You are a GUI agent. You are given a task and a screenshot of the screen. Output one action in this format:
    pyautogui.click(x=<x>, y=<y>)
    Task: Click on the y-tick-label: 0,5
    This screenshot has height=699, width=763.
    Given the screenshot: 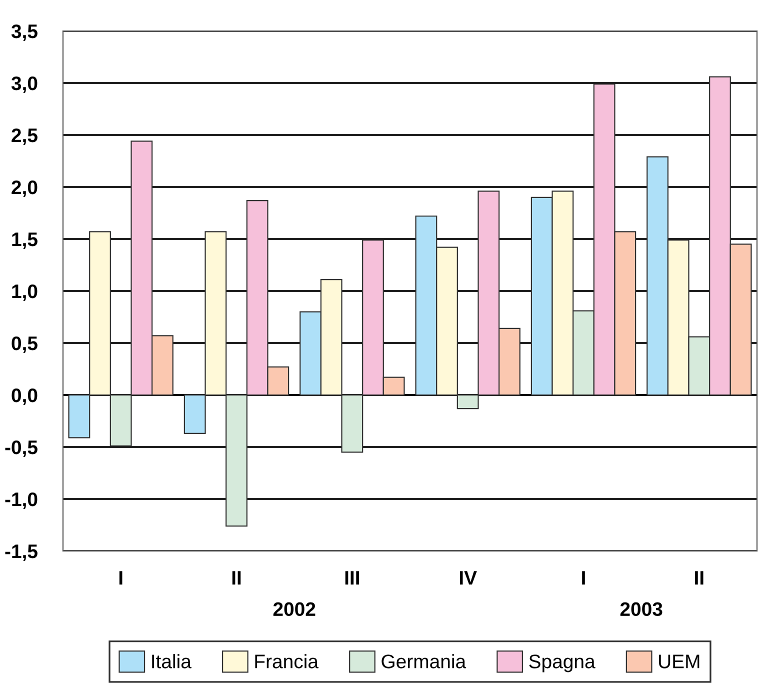 What is the action you would take?
    pyautogui.click(x=25, y=345)
    